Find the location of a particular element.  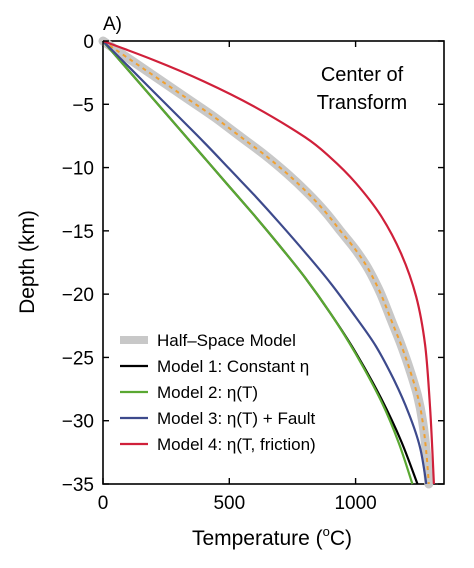

x-axis-label: Temperature (oC) is located at coordinates (272, 537).